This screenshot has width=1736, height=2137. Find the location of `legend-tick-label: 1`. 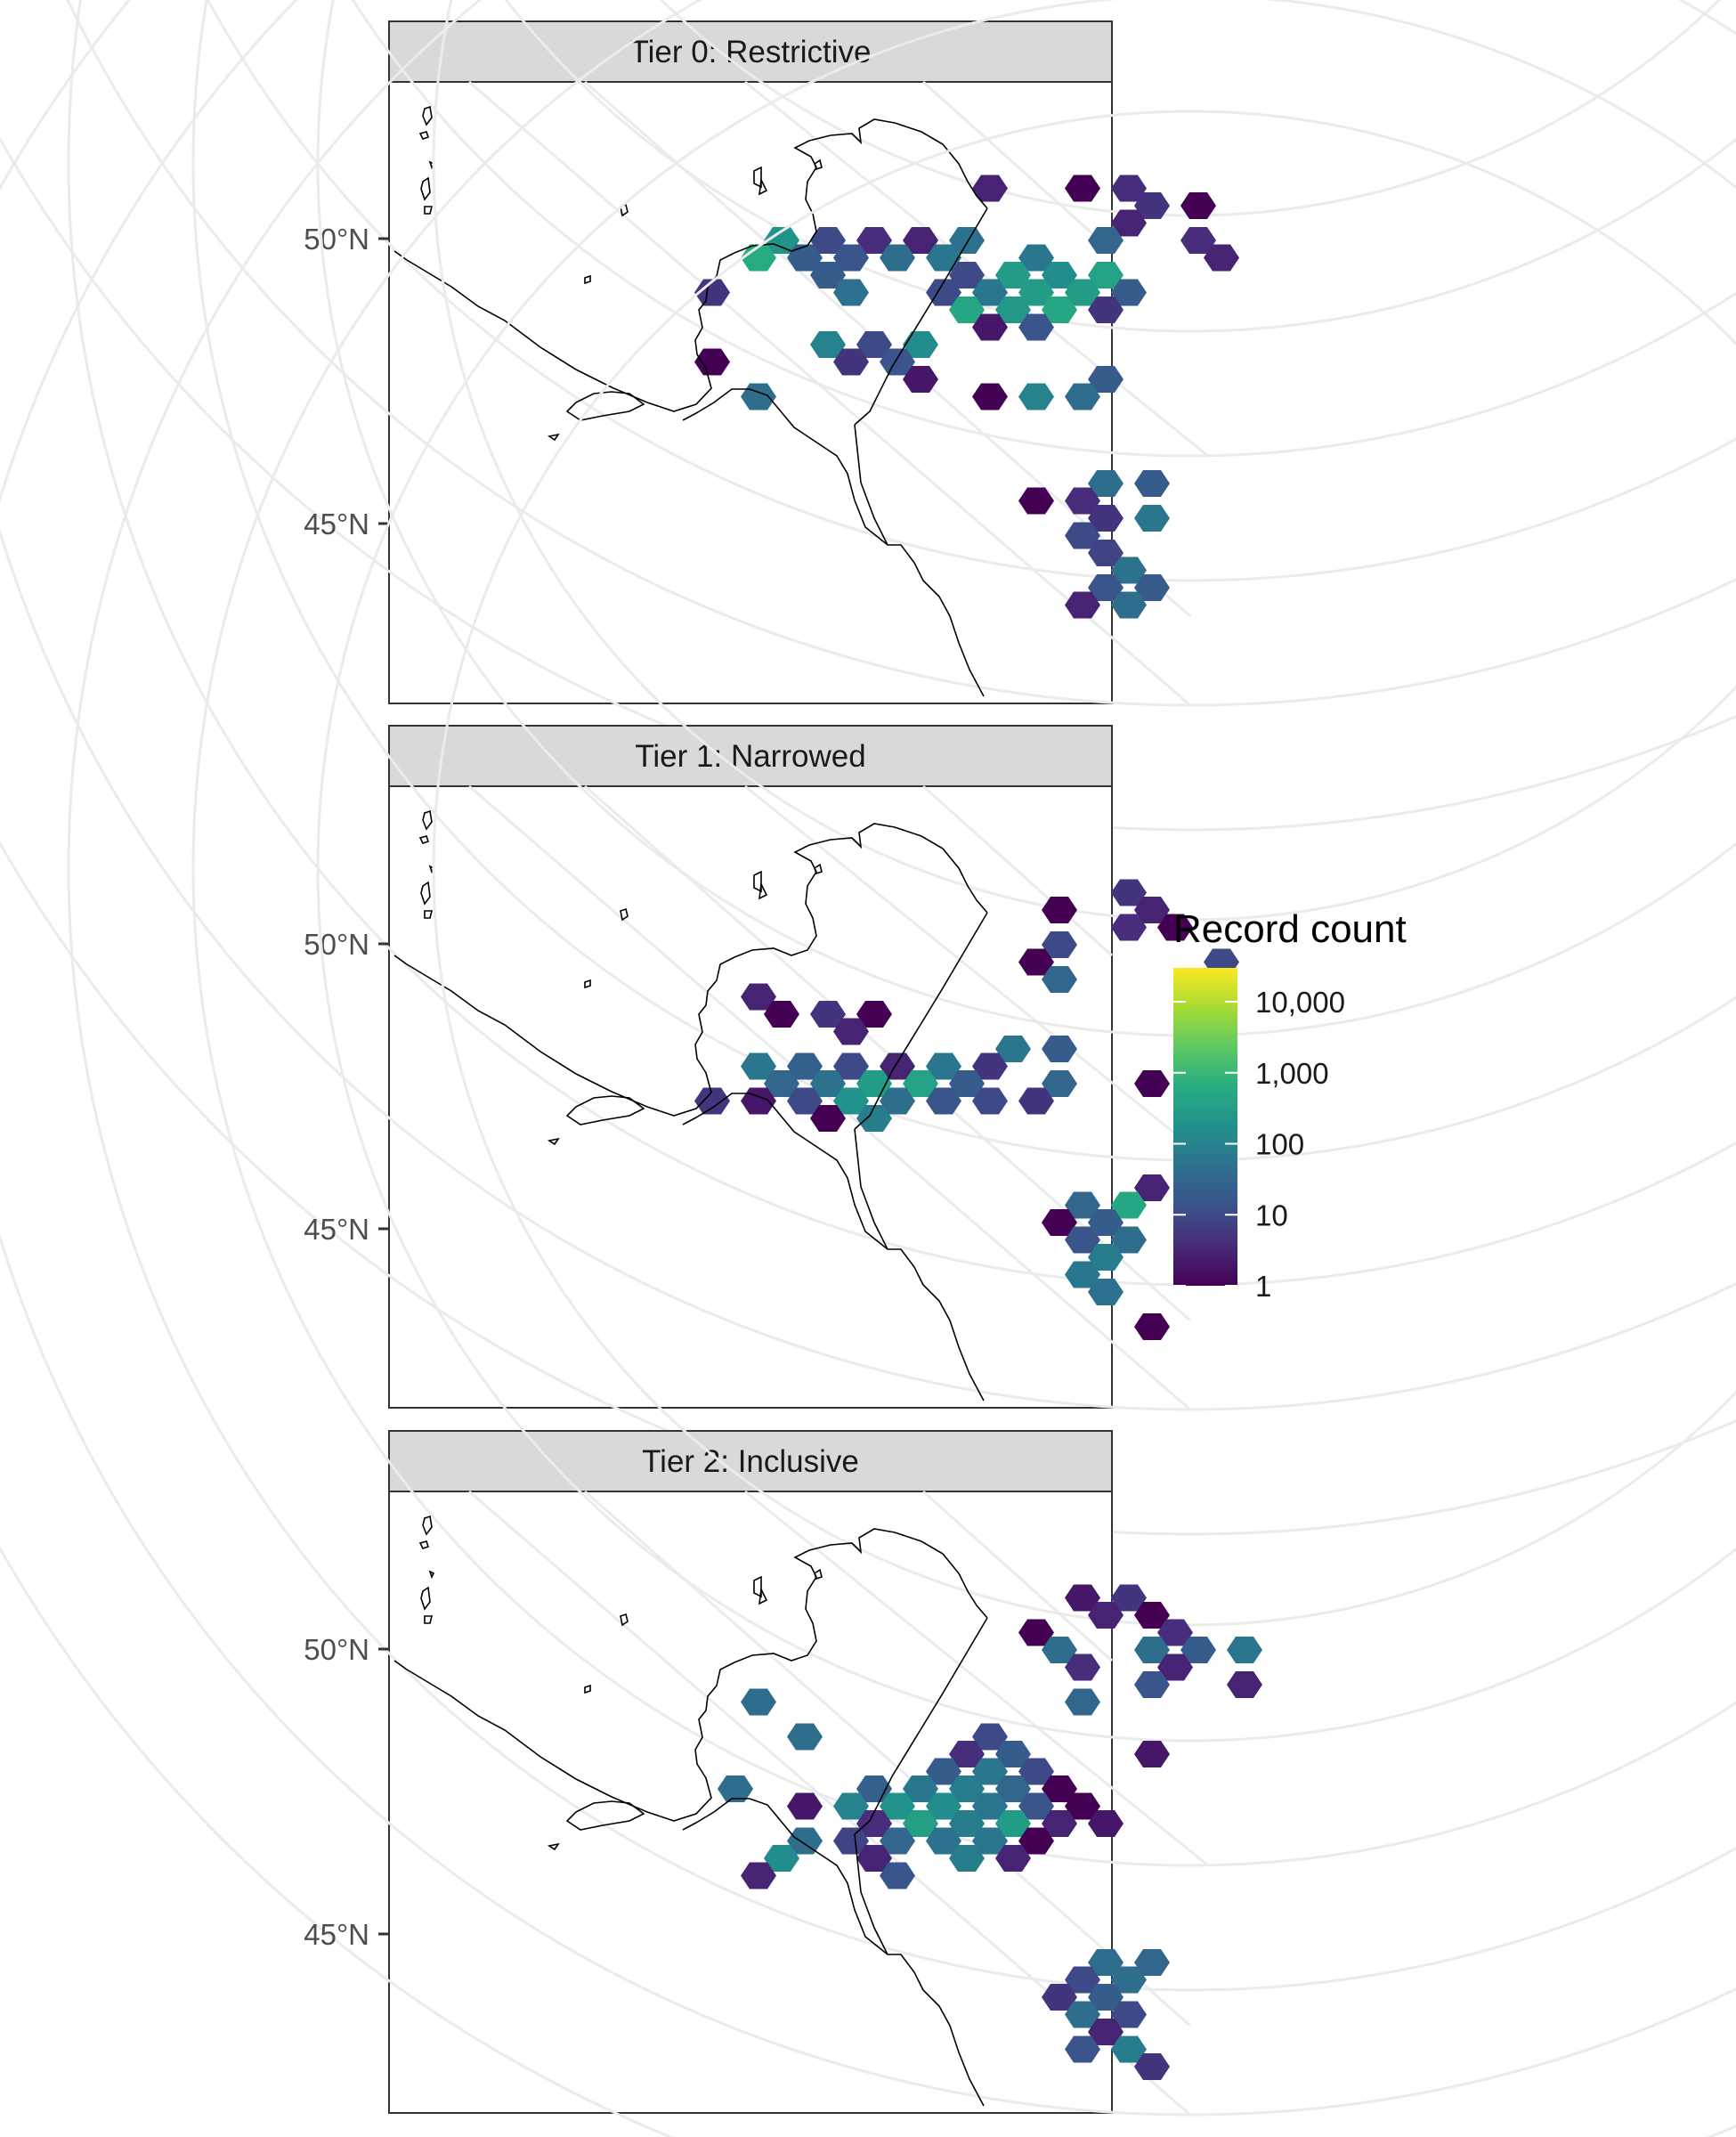

legend-tick-label: 1 is located at coordinates (1263, 1286).